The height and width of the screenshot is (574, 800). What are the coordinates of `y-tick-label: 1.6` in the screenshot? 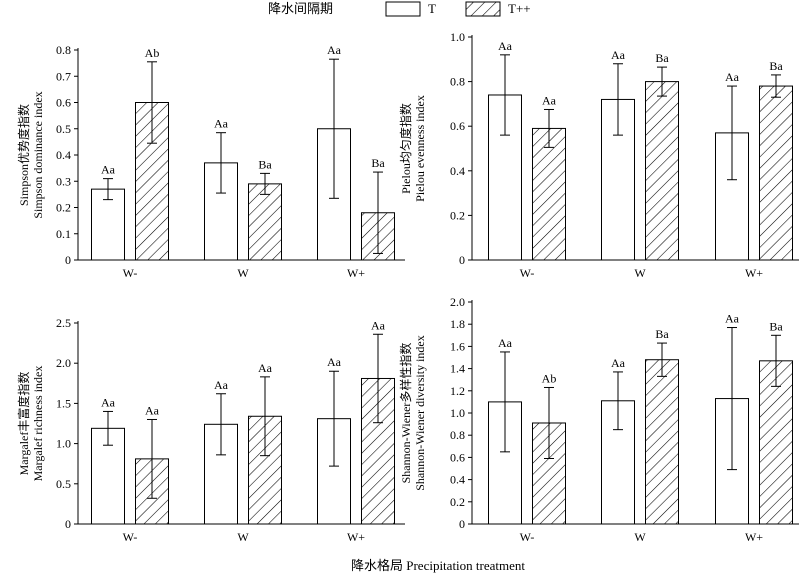 It's located at (457, 346).